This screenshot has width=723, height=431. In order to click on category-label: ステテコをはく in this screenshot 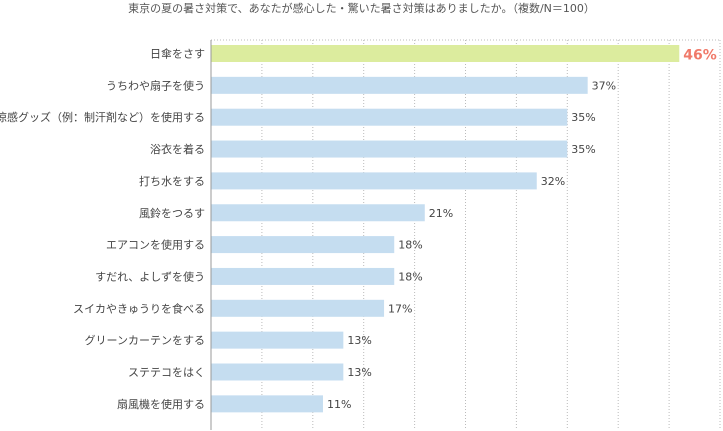, I will do `click(166, 372)`.